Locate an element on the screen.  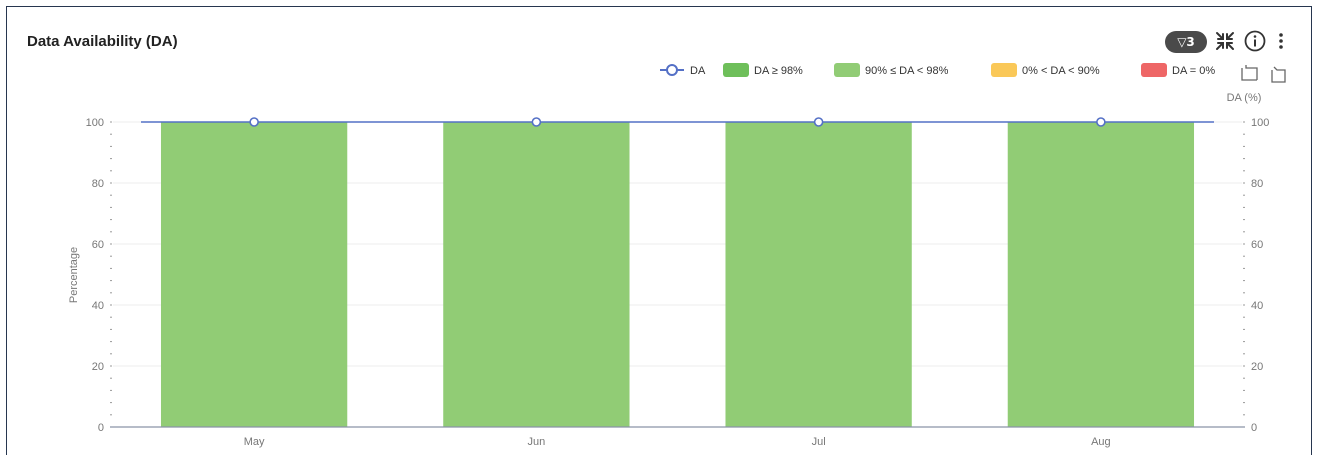
more-vertical-icon is located at coordinates (1281, 43).